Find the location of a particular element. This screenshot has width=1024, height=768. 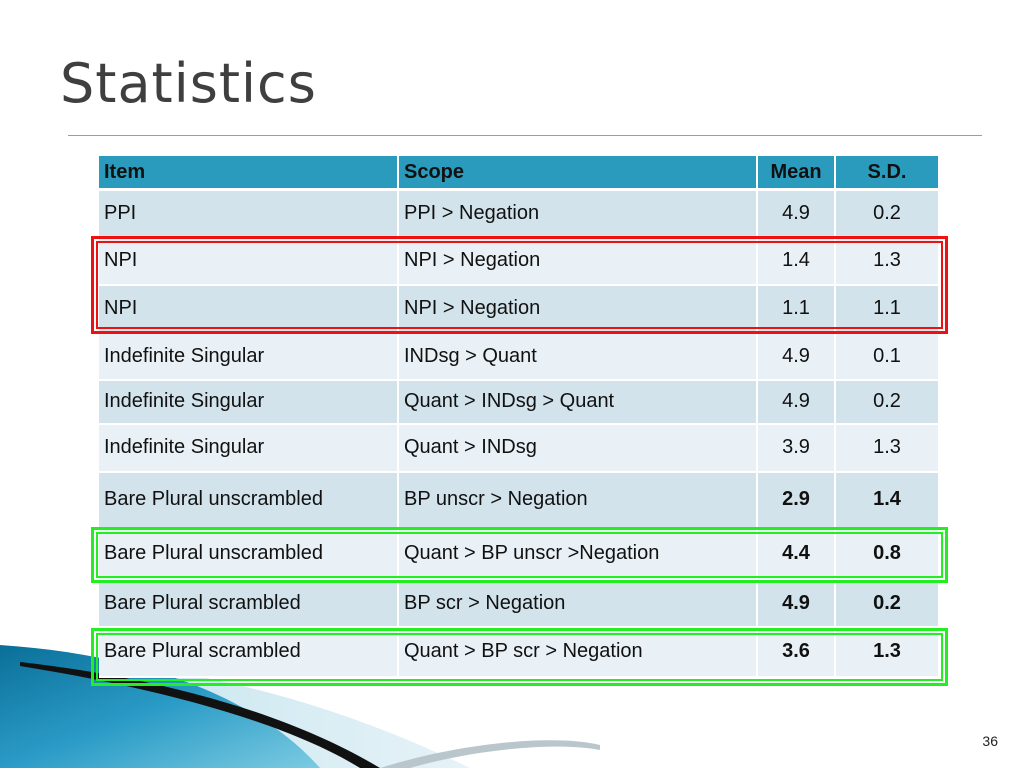

cell-scope: PPI > Negation is located at coordinates (578, 213).